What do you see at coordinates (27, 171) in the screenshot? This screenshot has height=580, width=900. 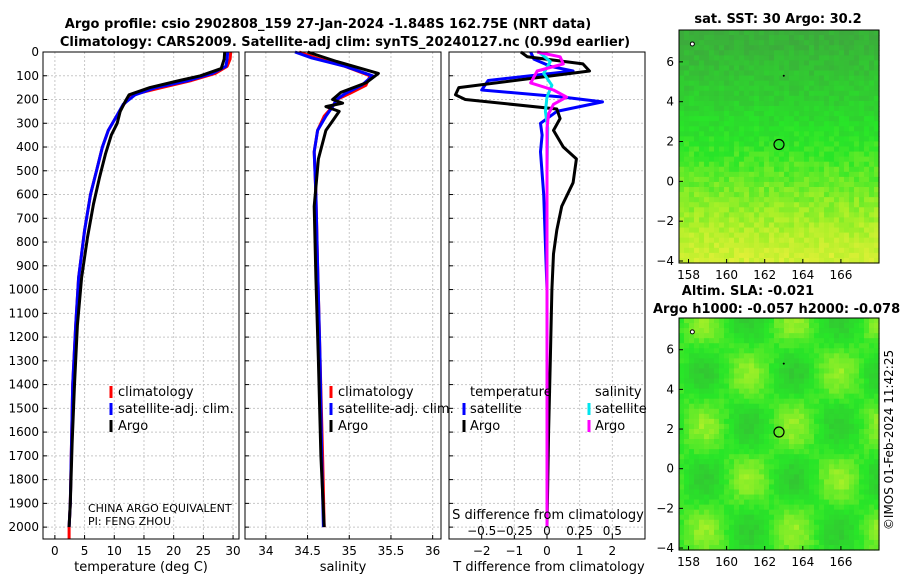 I see `y-tick-label: 500` at bounding box center [27, 171].